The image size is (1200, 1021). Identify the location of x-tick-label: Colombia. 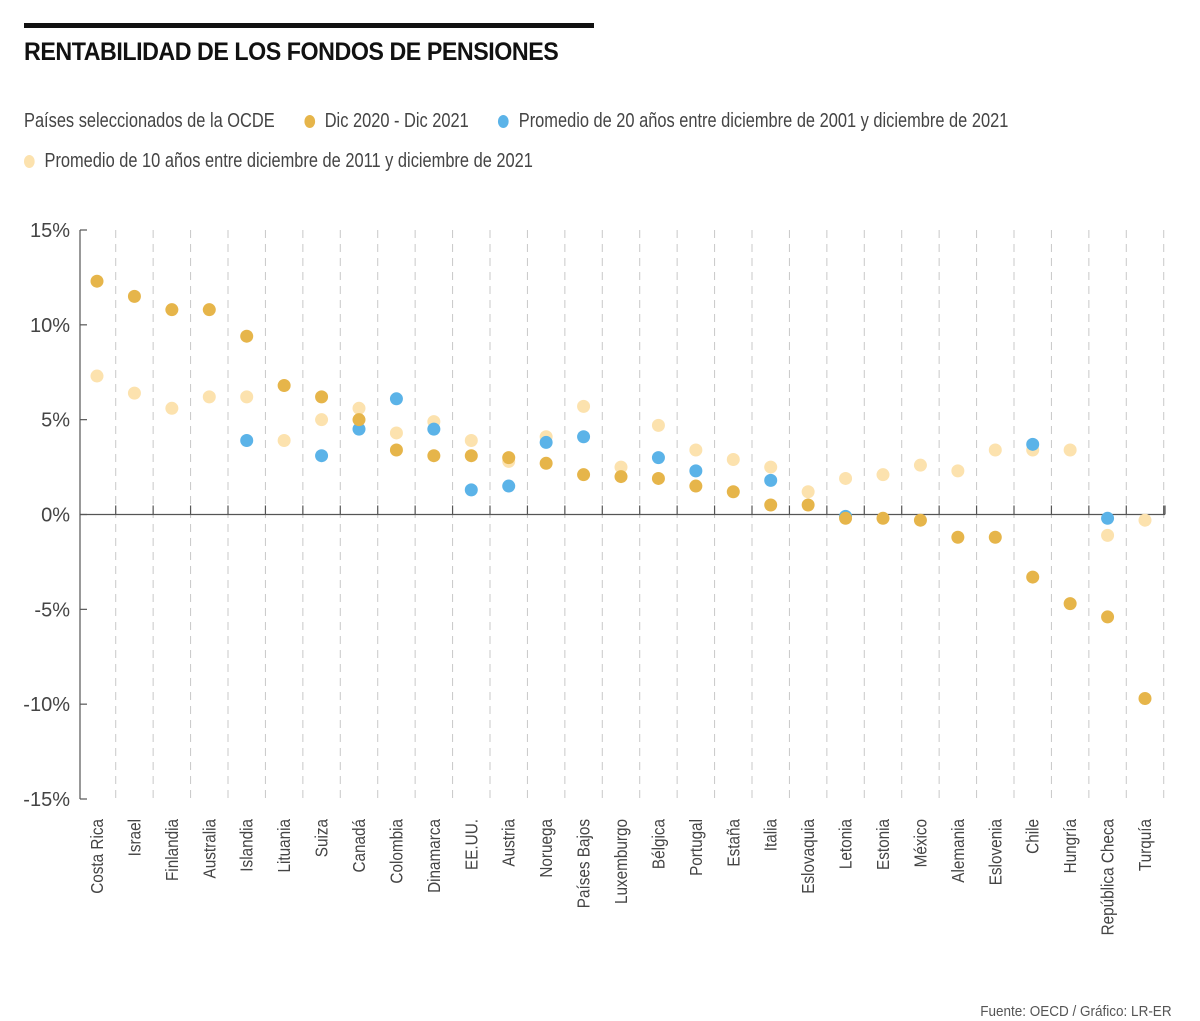
(396, 850).